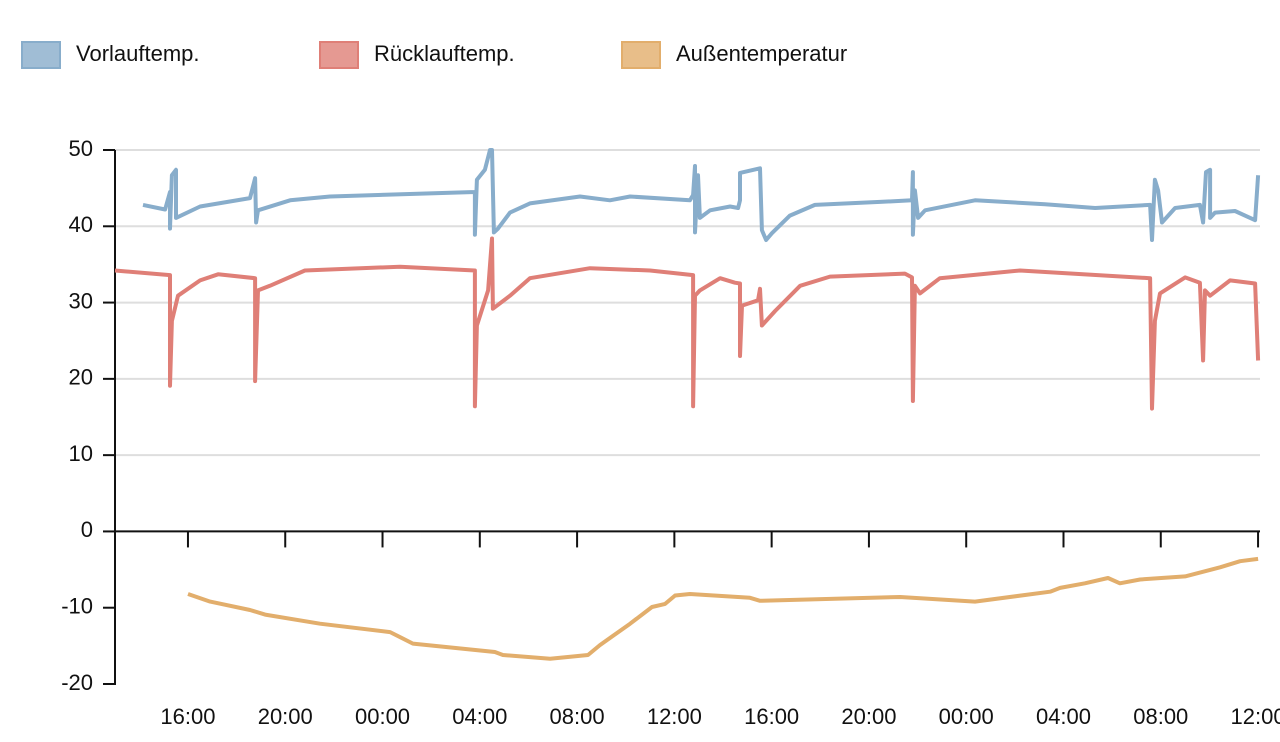 This screenshot has height=742, width=1280. I want to click on y-tick-label: -10, so click(77, 606).